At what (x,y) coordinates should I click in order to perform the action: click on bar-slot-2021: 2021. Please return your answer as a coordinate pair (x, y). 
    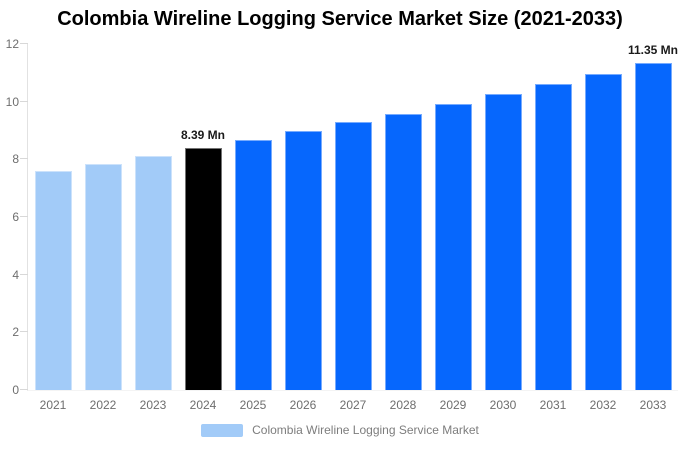
    Looking at the image, I should click on (53, 228).